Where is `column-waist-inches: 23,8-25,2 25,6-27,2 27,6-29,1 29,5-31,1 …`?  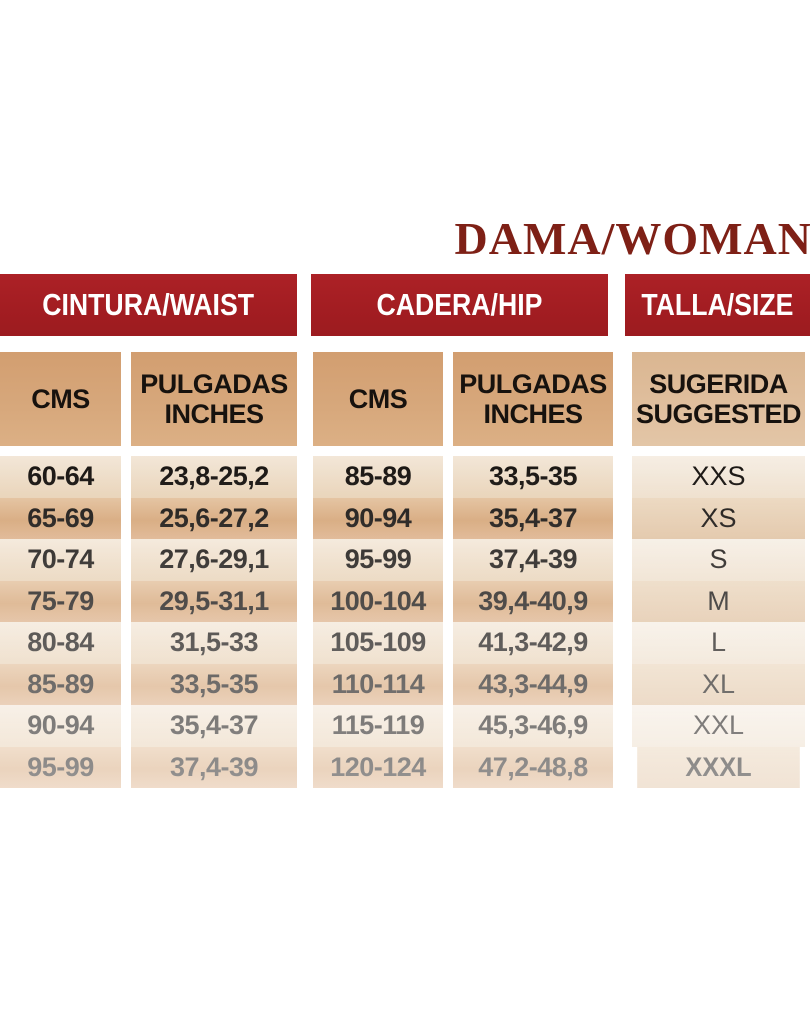
column-waist-inches: 23,8-25,2 25,6-27,2 27,6-29,1 29,5-31,1 … is located at coordinates (214, 622).